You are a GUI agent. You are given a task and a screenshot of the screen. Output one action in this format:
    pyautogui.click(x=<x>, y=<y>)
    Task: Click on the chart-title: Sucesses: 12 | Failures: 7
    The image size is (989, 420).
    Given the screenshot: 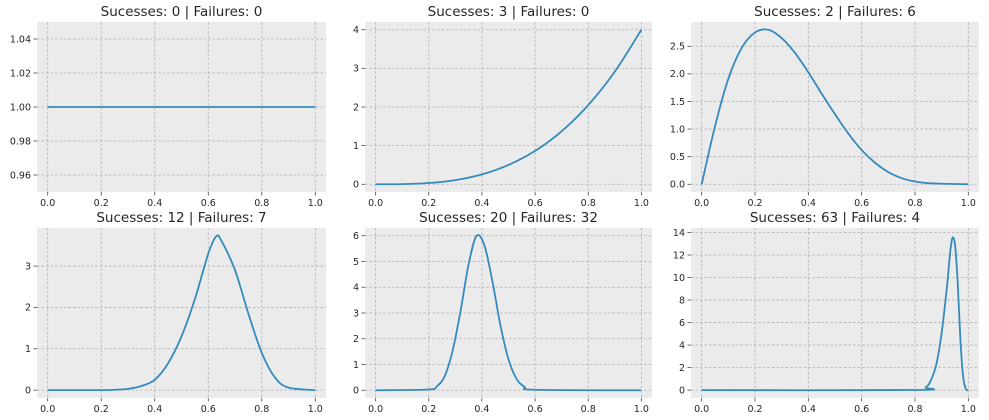 What is the action you would take?
    pyautogui.click(x=181, y=218)
    